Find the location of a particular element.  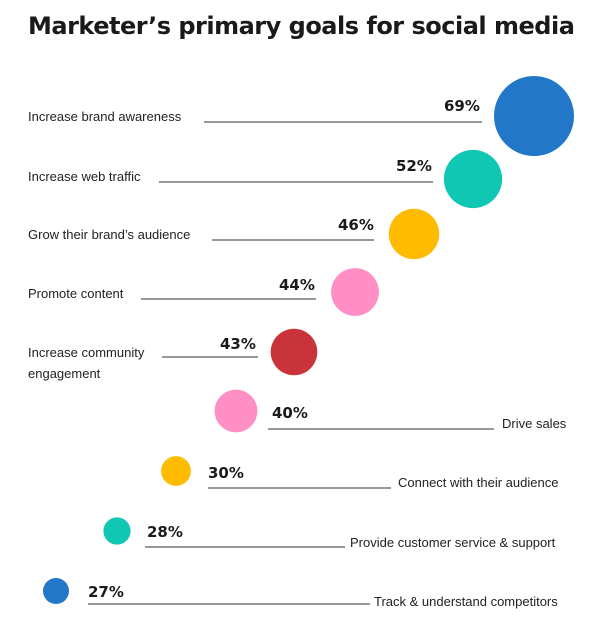

category-label-promote-content: Promote content is located at coordinates (76, 293).